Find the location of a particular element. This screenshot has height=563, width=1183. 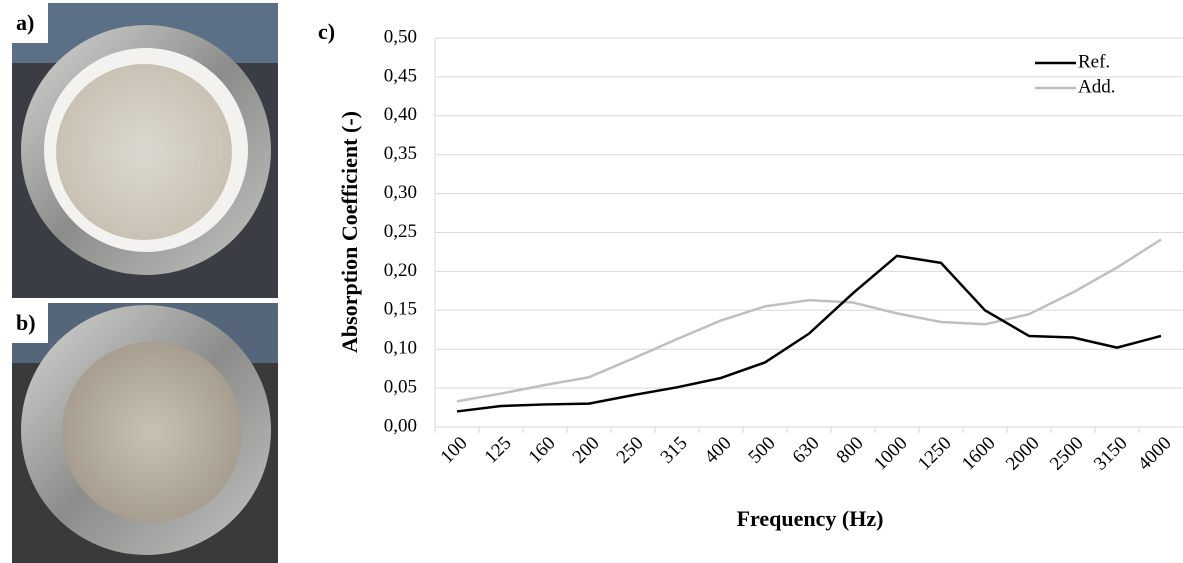

x-tick-label: 630 is located at coordinates (806, 450).